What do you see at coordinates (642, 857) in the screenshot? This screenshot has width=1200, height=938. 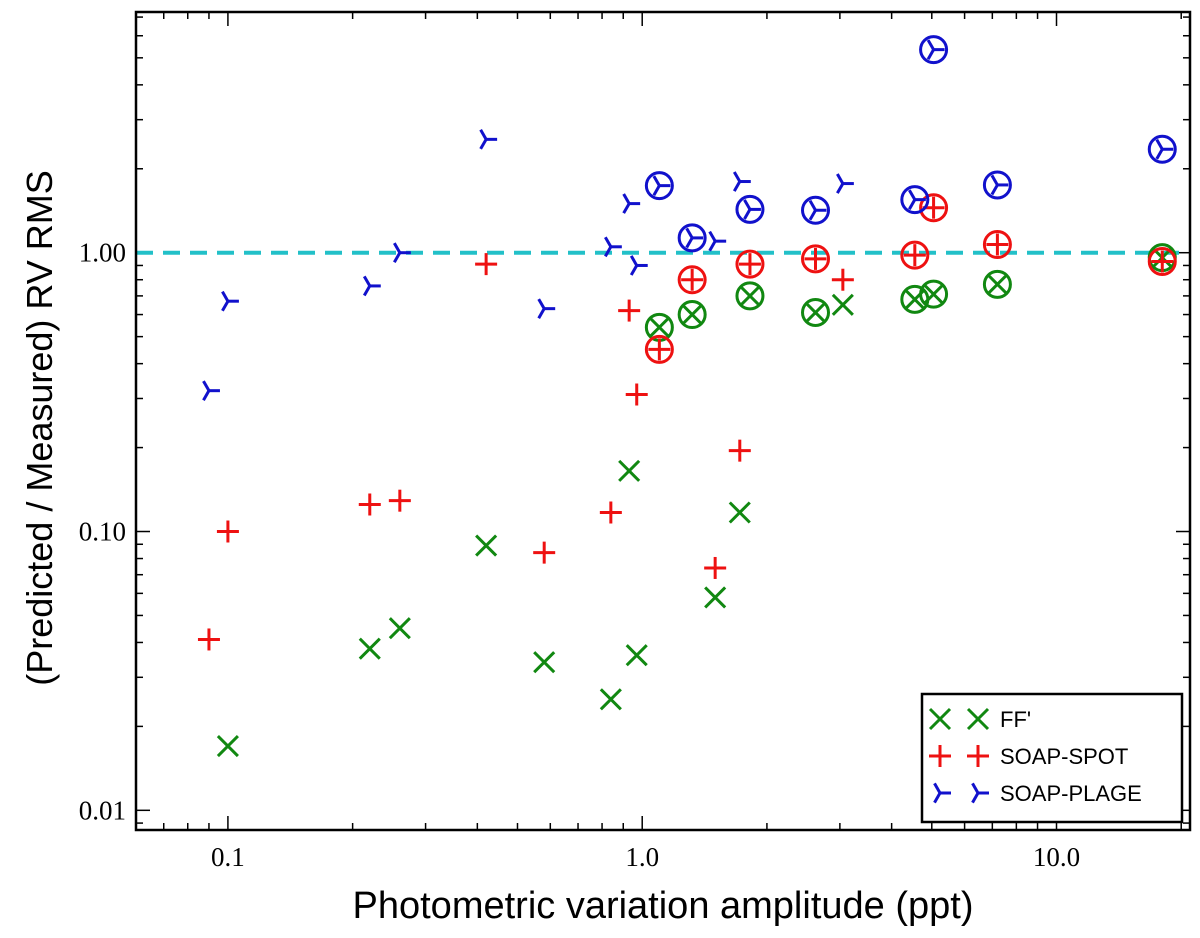 I see `x-tick-label: 1.0` at bounding box center [642, 857].